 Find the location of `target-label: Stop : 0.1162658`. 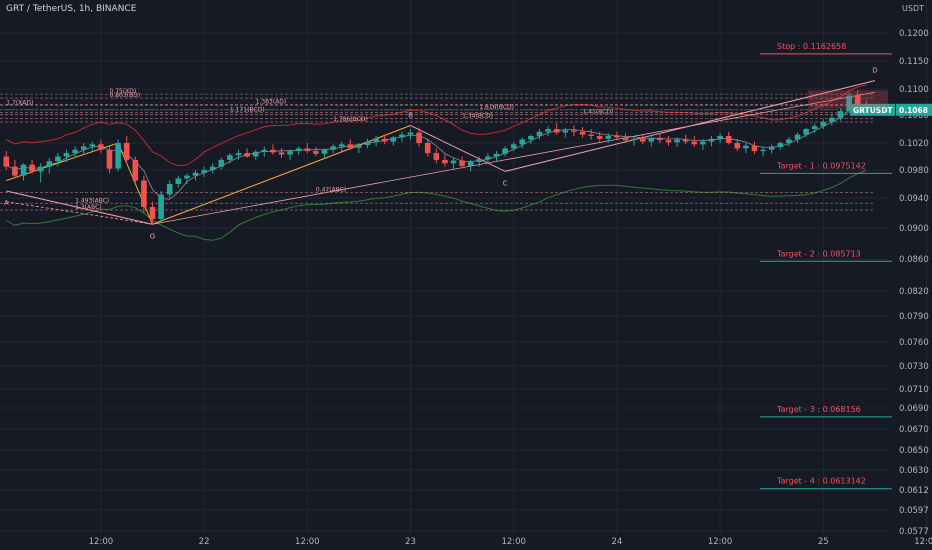

target-label: Stop : 0.1162658 is located at coordinates (811, 46).